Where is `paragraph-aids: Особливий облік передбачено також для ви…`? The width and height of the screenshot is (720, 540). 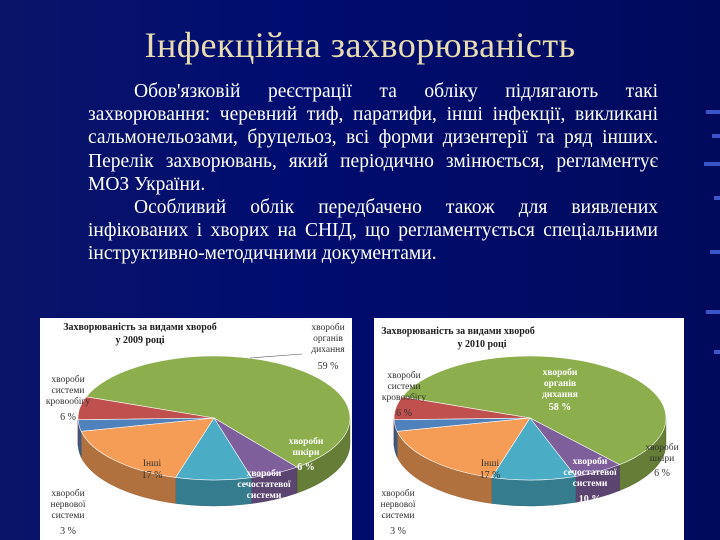
paragraph-aids: Особливий облік передбачено також для ви… is located at coordinates (373, 231).